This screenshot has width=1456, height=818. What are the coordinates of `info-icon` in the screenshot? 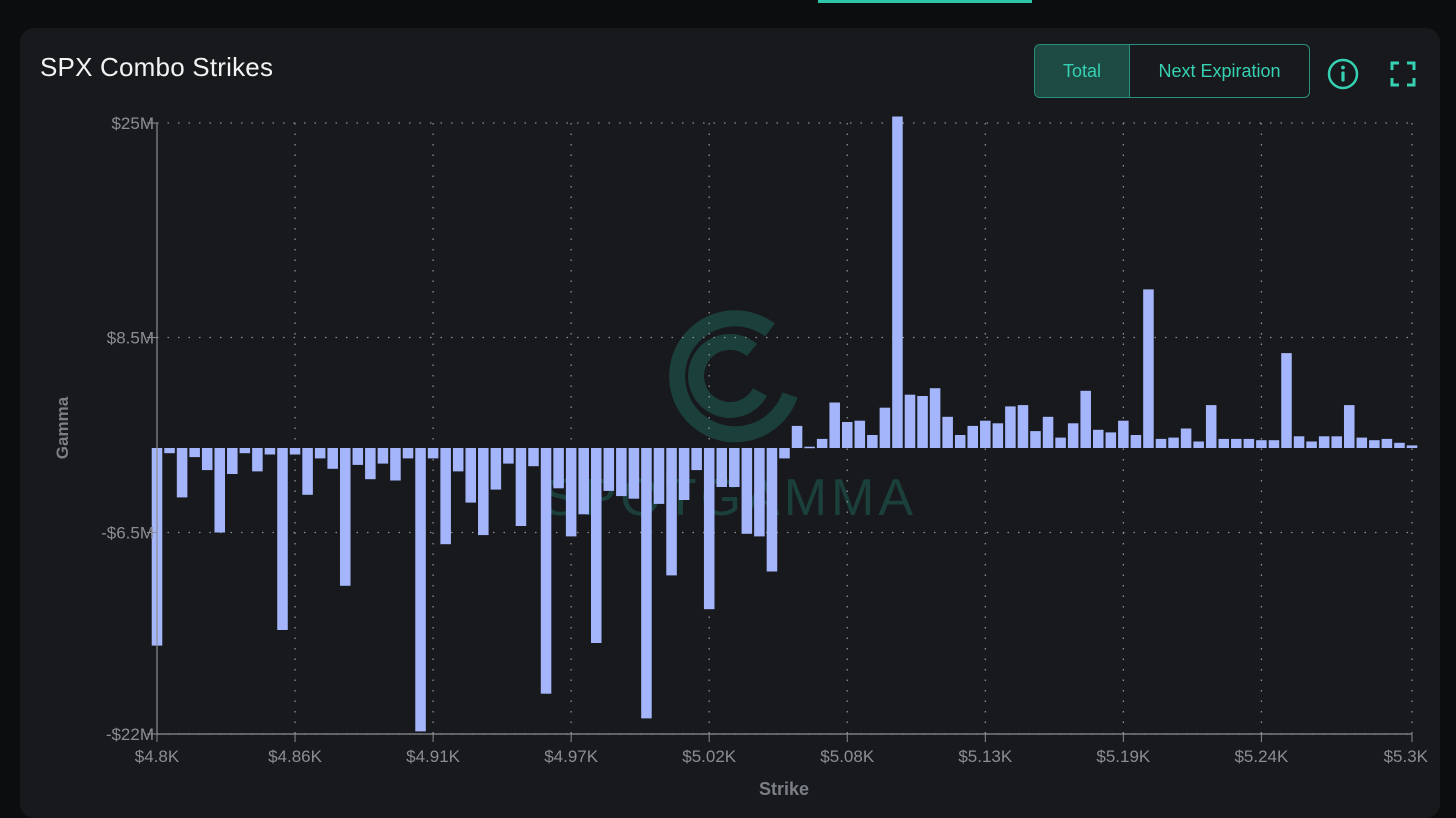 It's located at (1343, 74).